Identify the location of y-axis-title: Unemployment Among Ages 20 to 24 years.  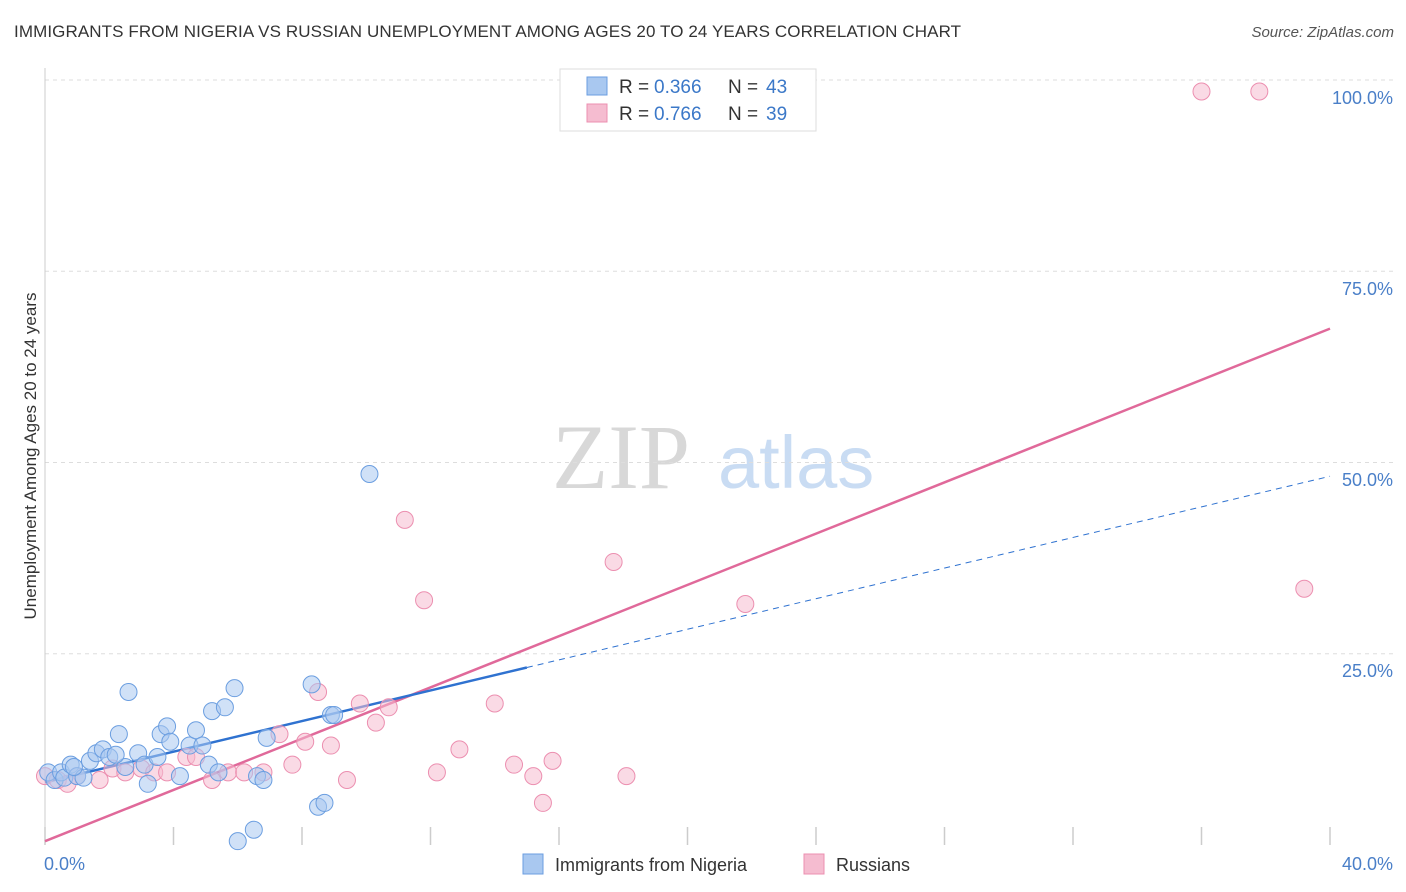
(30, 456).